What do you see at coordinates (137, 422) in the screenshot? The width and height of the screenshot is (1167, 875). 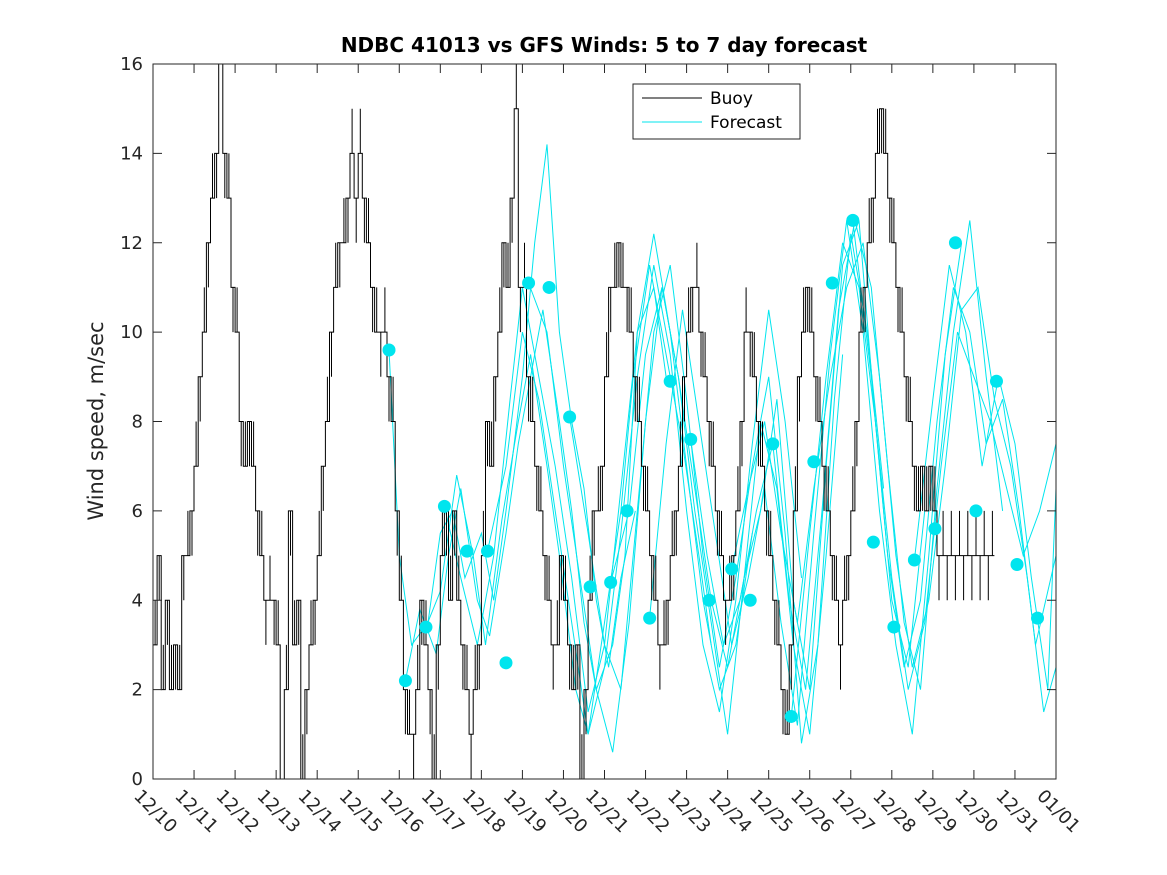 I see `y-tick-label: 8` at bounding box center [137, 422].